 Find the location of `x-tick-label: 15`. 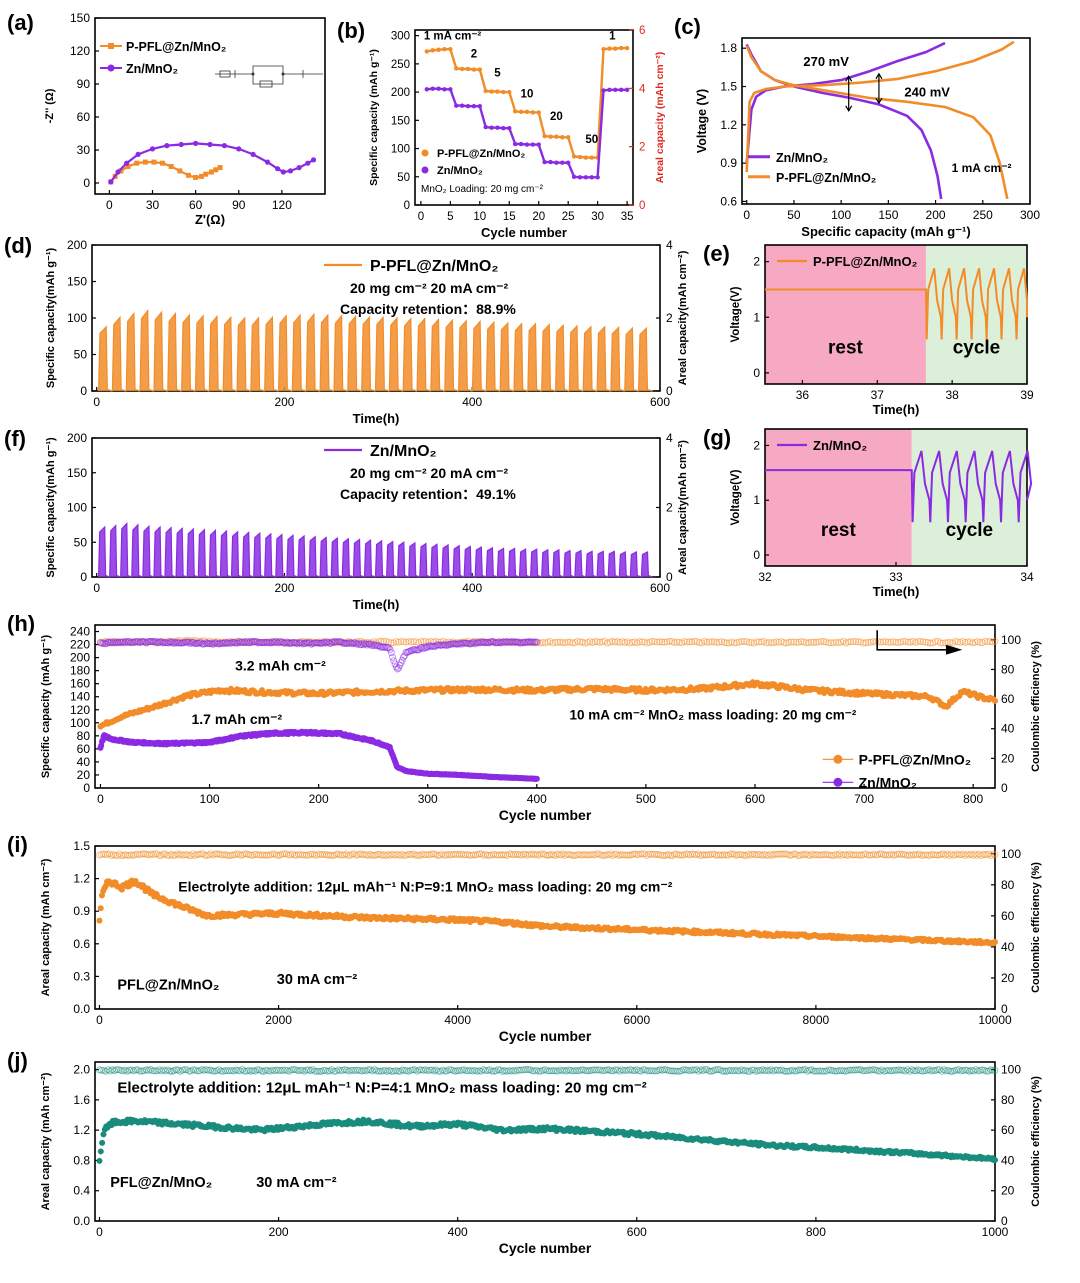

x-tick-label: 15 is located at coordinates (509, 217).